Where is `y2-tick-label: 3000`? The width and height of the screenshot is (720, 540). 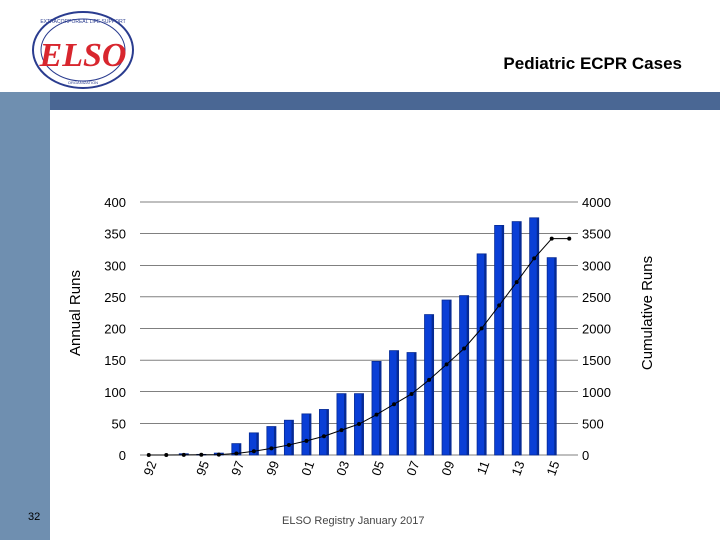
y2-tick-label: 3000 is located at coordinates (596, 265).